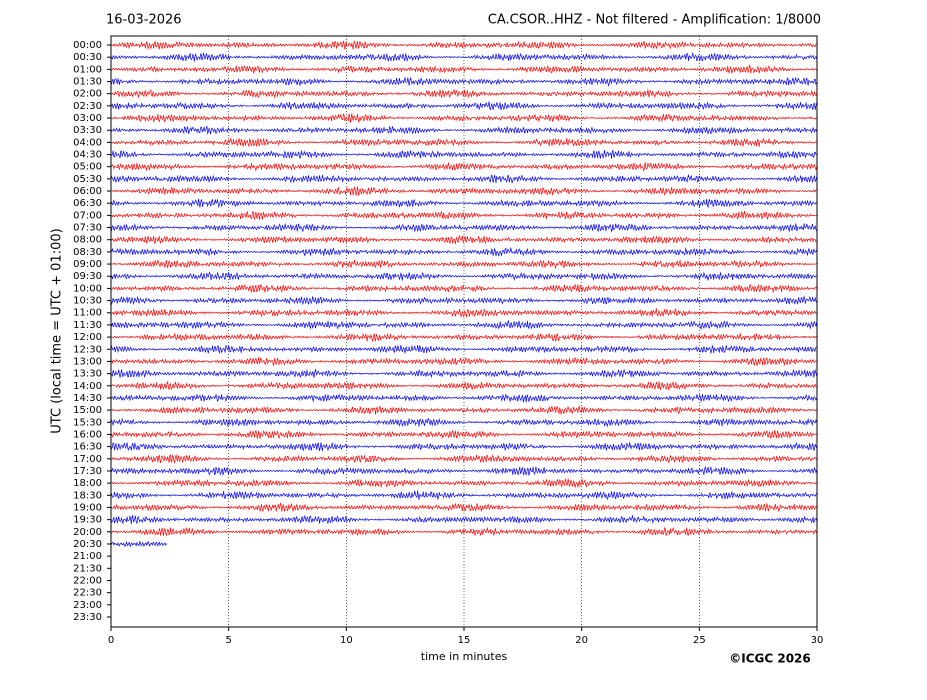 The image size is (927, 700). Describe the element at coordinates (87, 459) in the screenshot. I see `y-tick-label: 17:00` at that location.